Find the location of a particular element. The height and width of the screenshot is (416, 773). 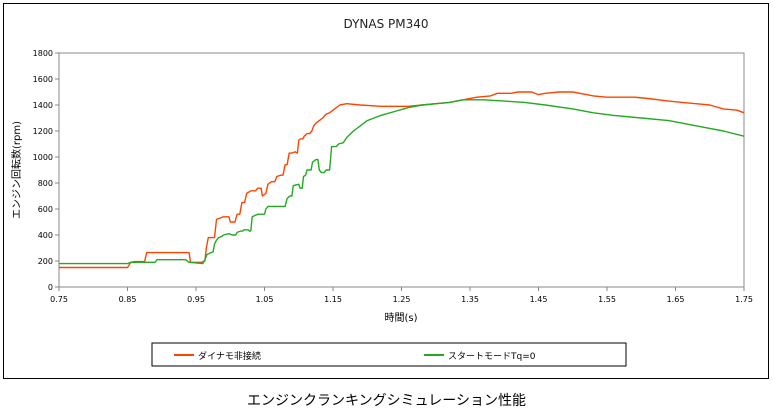

x-tick-label: 0.85 is located at coordinates (128, 299).